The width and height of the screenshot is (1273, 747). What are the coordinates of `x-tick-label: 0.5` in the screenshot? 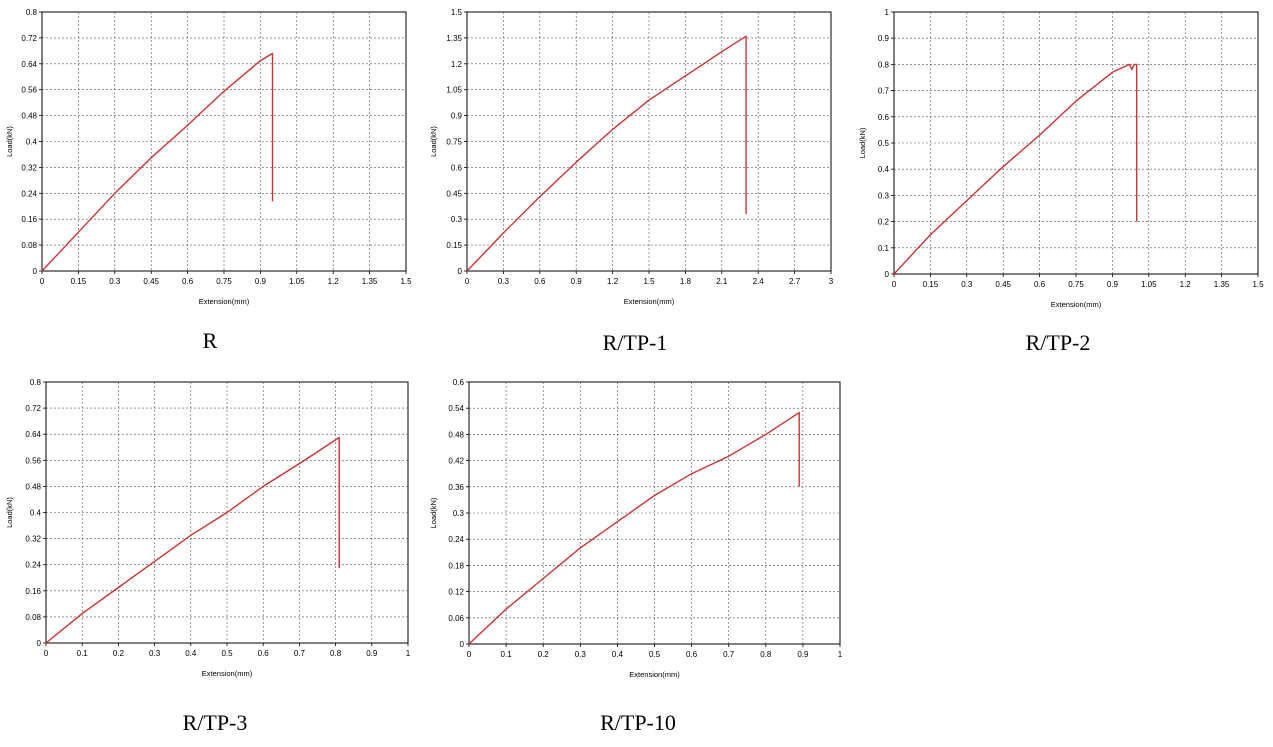 It's located at (655, 654).